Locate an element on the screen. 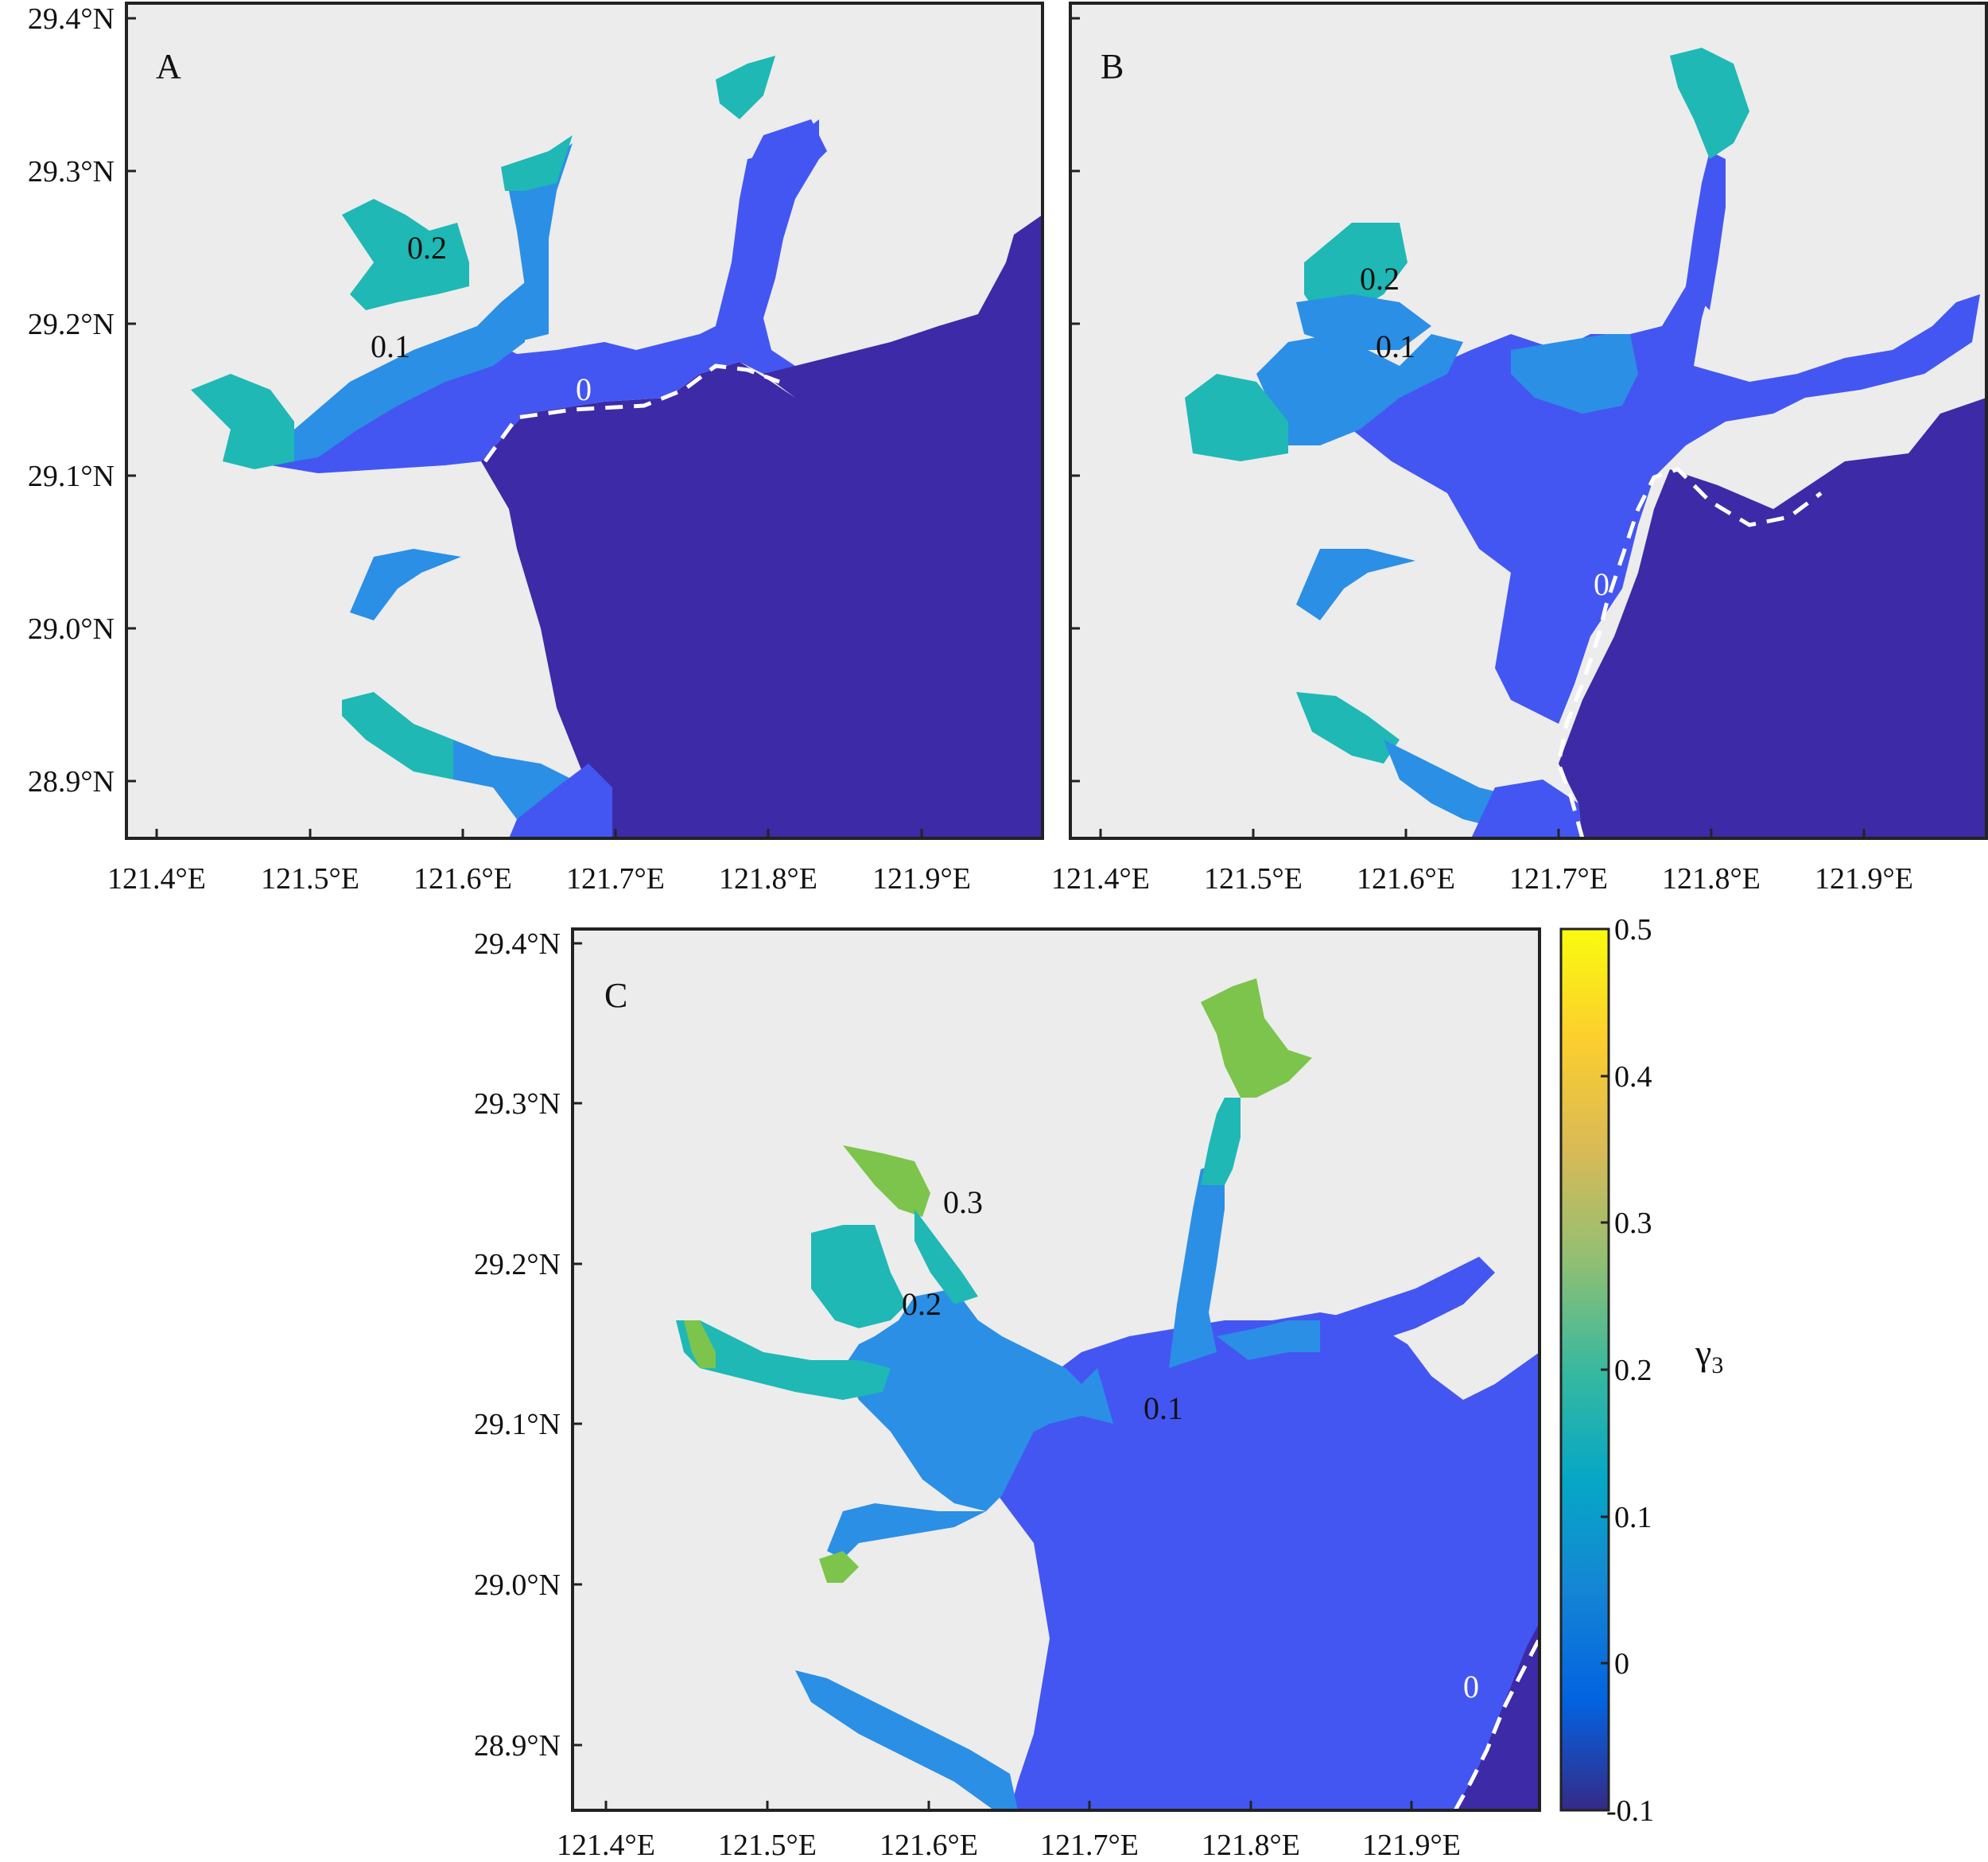 The image size is (1988, 1862). y-tick-label: 29.2°N is located at coordinates (71, 324).